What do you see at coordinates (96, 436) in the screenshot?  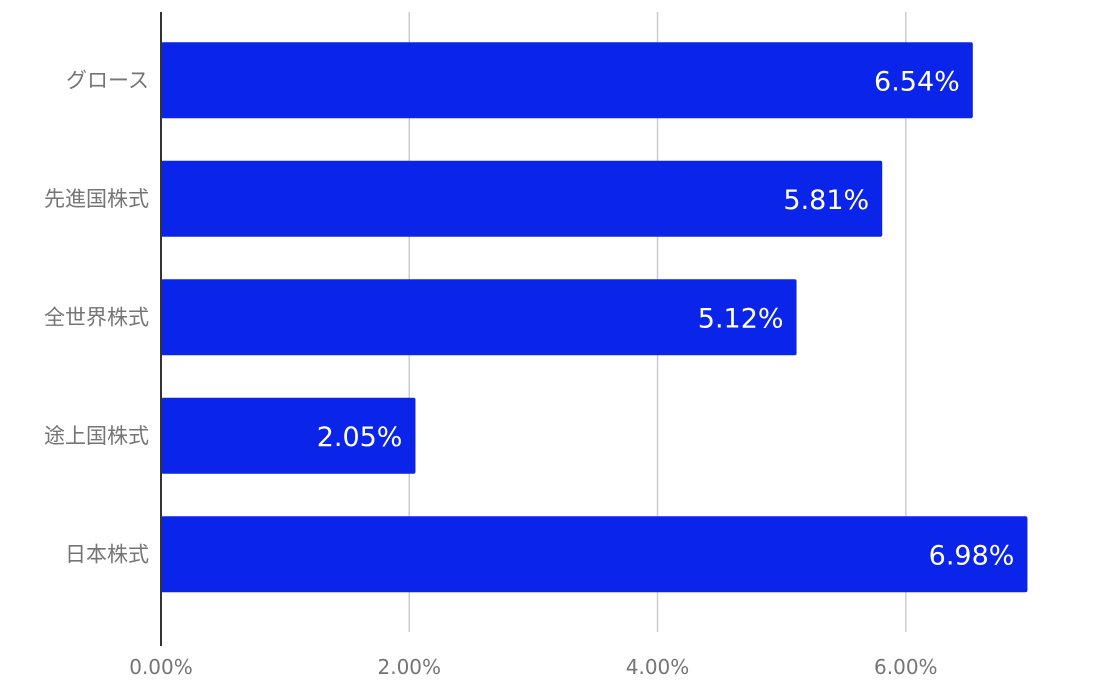 I see `category-label-3: 途上国株式` at bounding box center [96, 436].